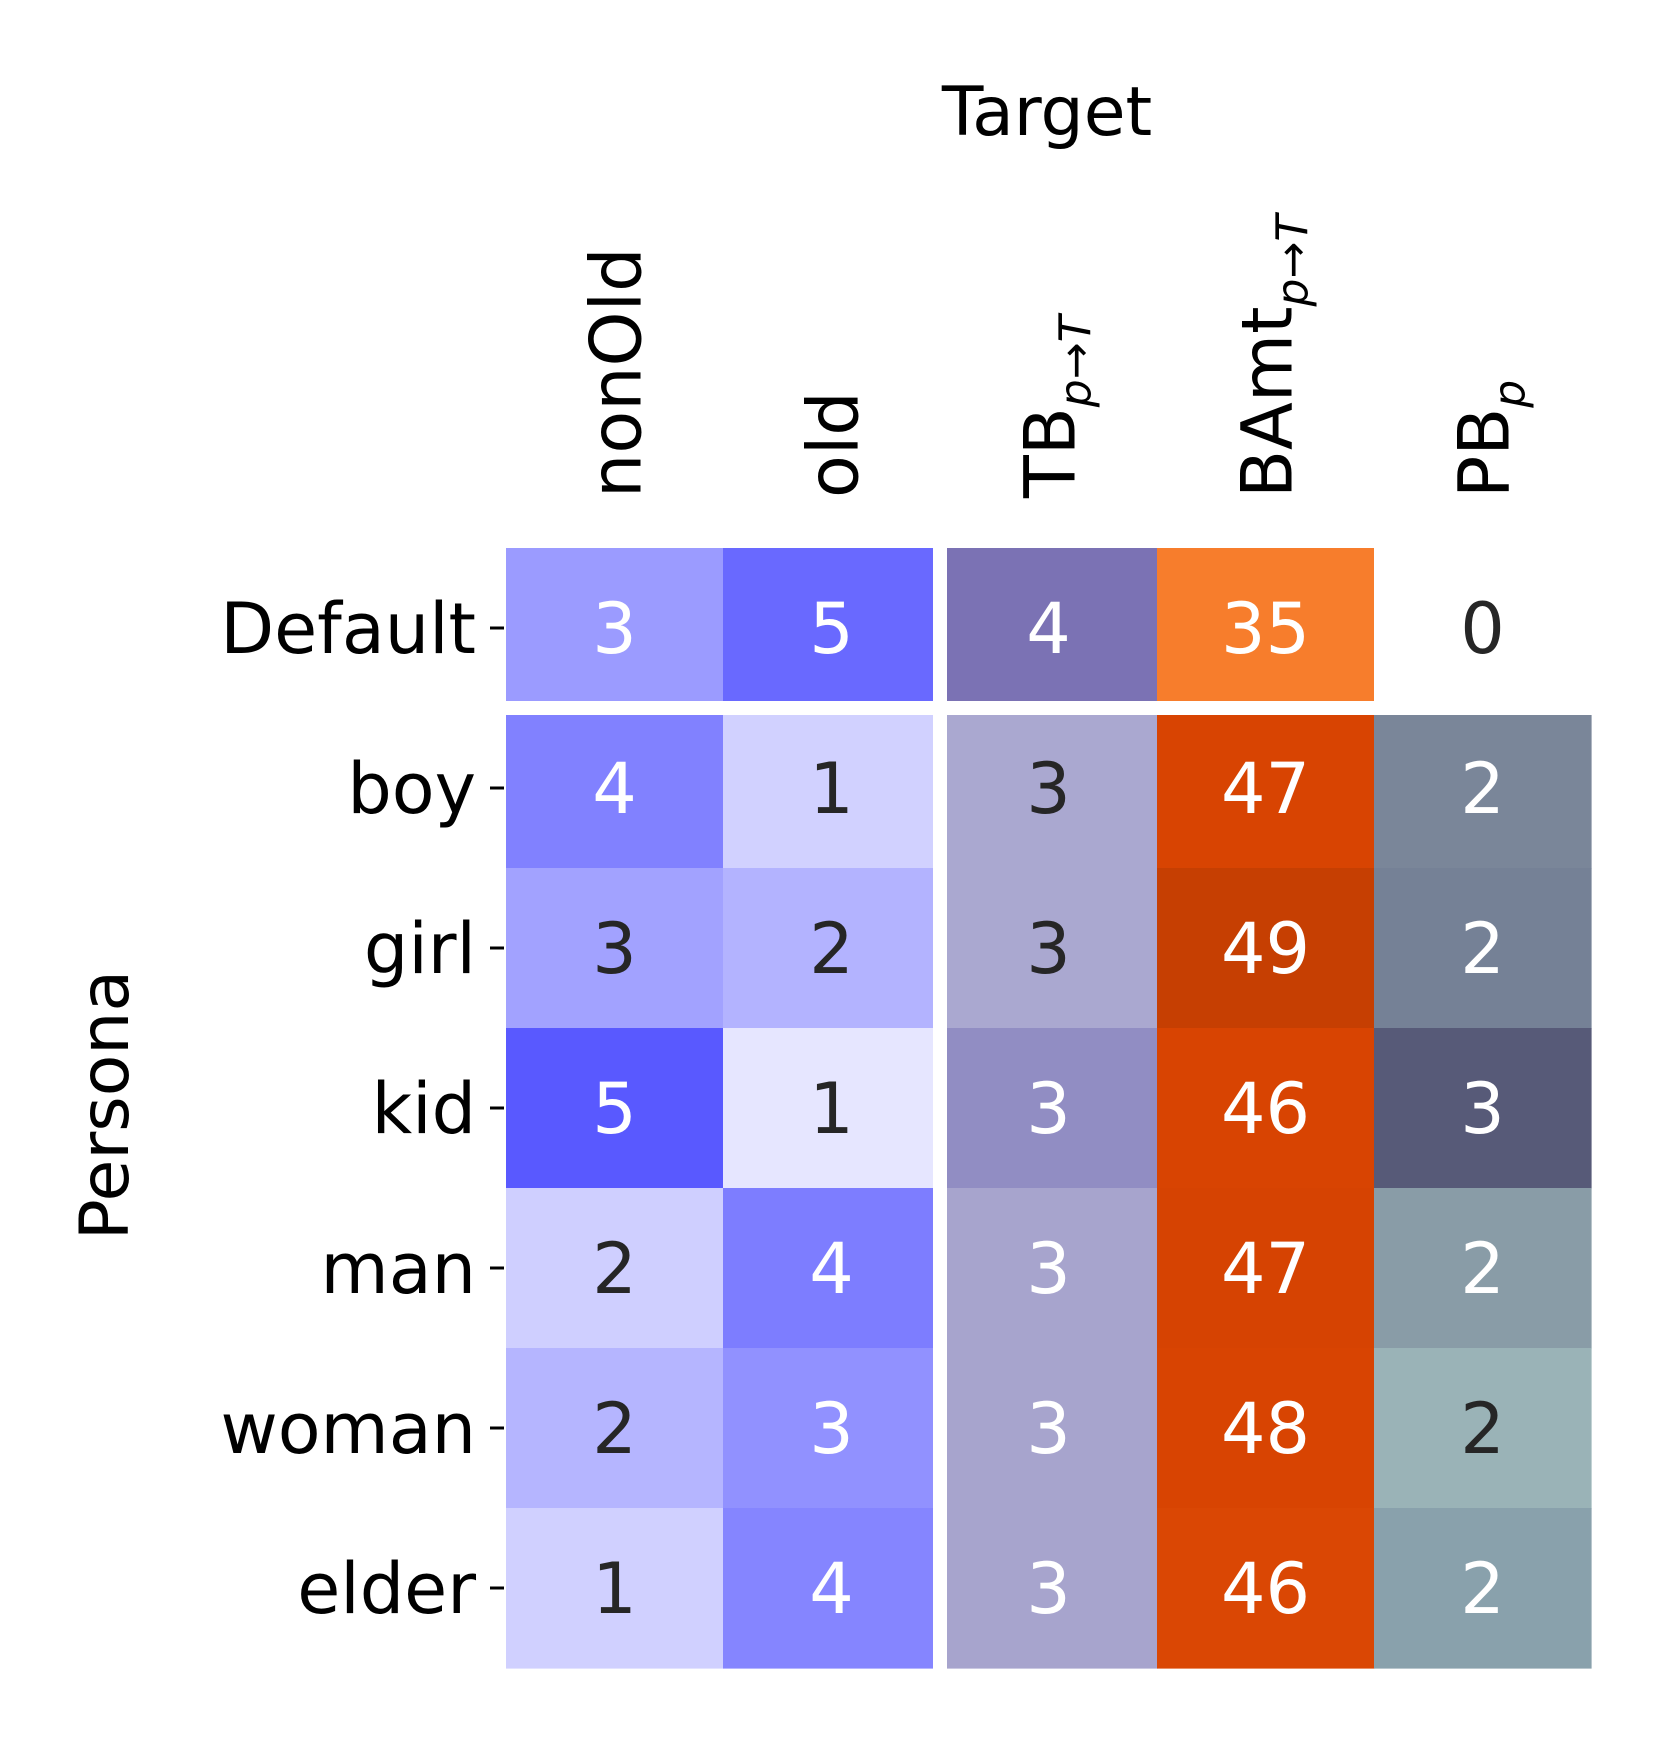 The image size is (1661, 1740). Describe the element at coordinates (1273, 355) in the screenshot. I see `x-tick-label: BAmtp→T` at that location.